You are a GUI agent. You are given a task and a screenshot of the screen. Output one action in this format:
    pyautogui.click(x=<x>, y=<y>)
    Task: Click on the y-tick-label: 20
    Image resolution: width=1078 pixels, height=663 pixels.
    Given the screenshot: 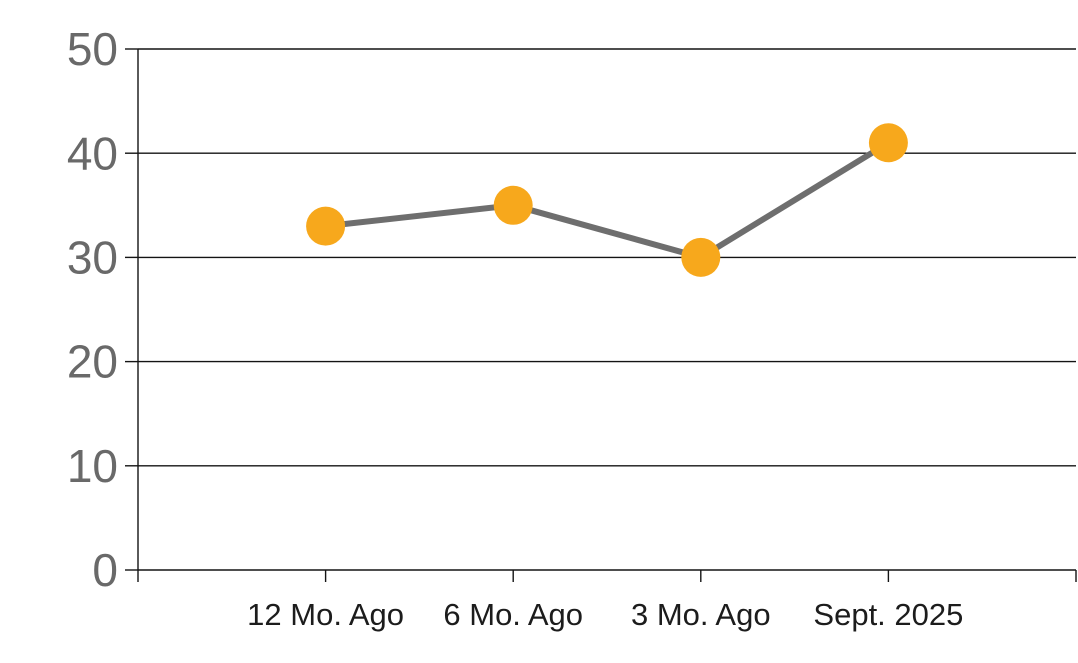 What is the action you would take?
    pyautogui.click(x=92, y=362)
    